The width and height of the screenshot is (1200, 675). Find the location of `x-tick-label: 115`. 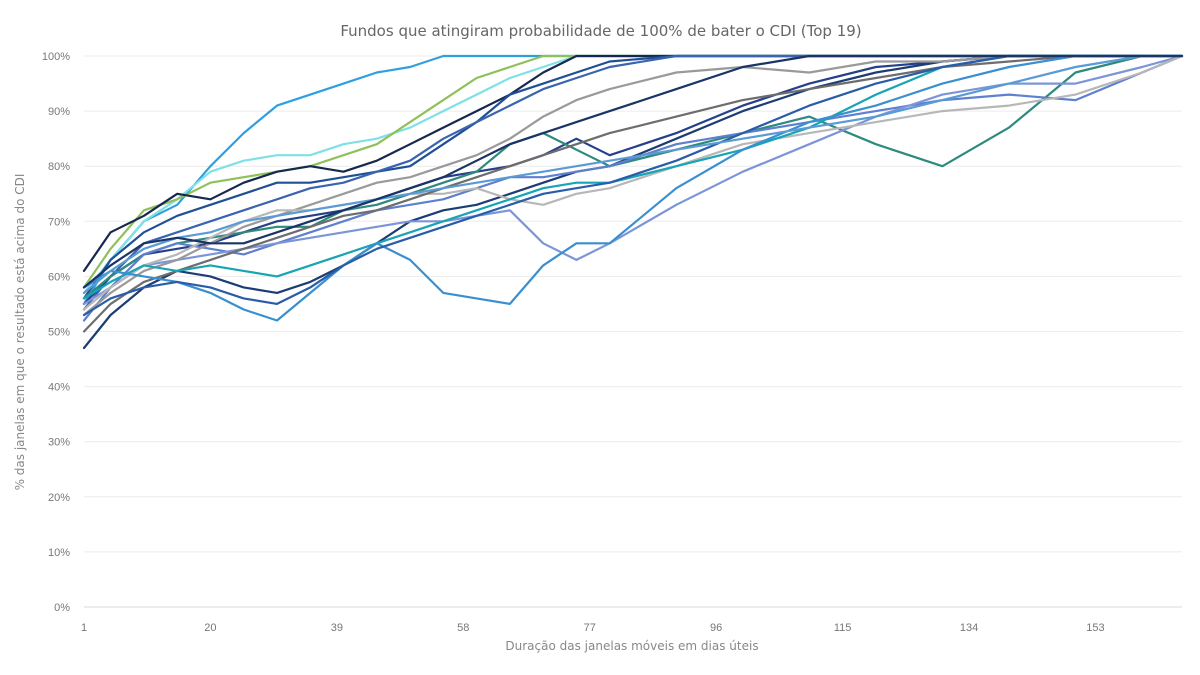

x-tick-label: 115 is located at coordinates (843, 628).